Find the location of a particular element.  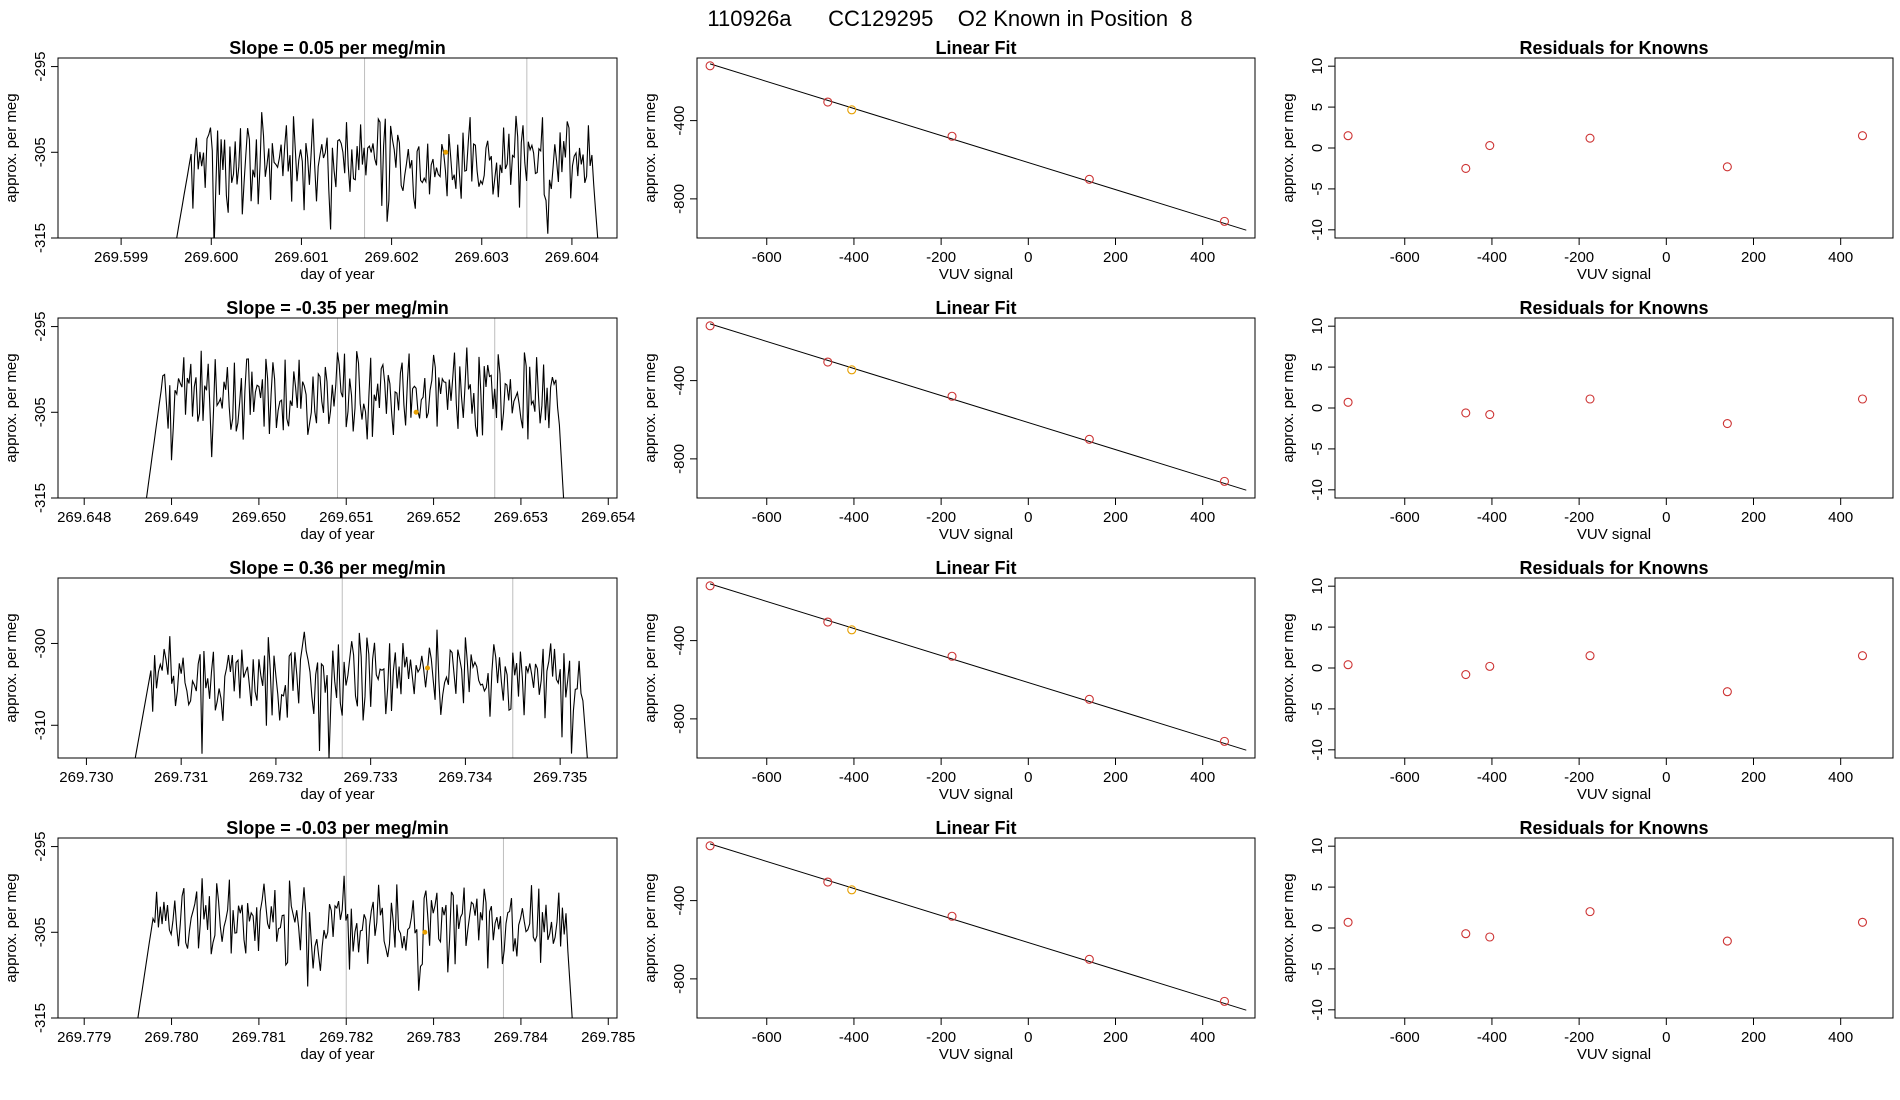

x-tick-label: 269.782 is located at coordinates (346, 1037).